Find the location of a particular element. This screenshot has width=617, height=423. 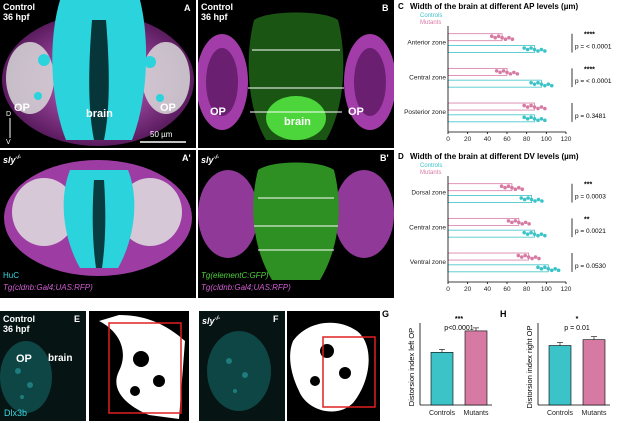

brain-midline is located at coordinates (99, 80).